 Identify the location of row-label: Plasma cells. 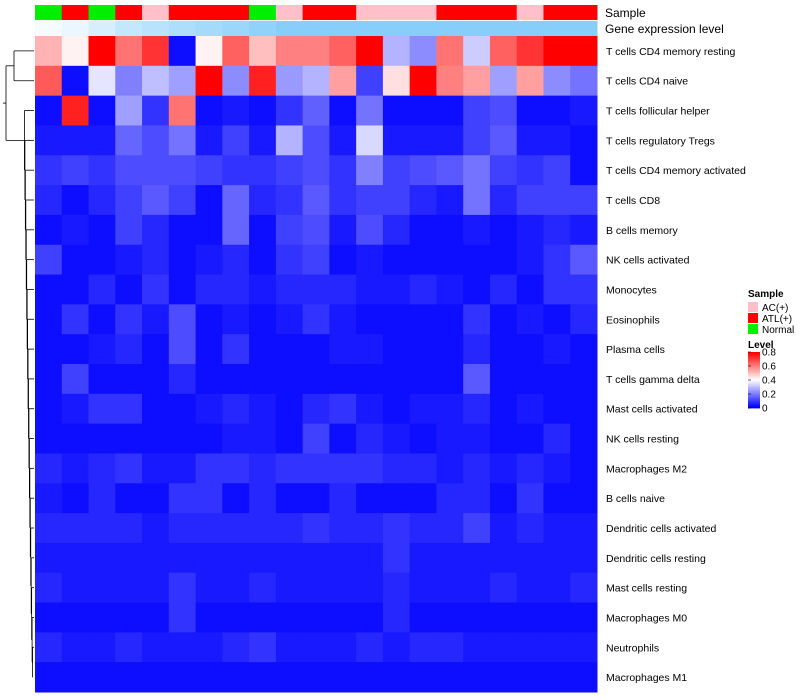
(635, 350).